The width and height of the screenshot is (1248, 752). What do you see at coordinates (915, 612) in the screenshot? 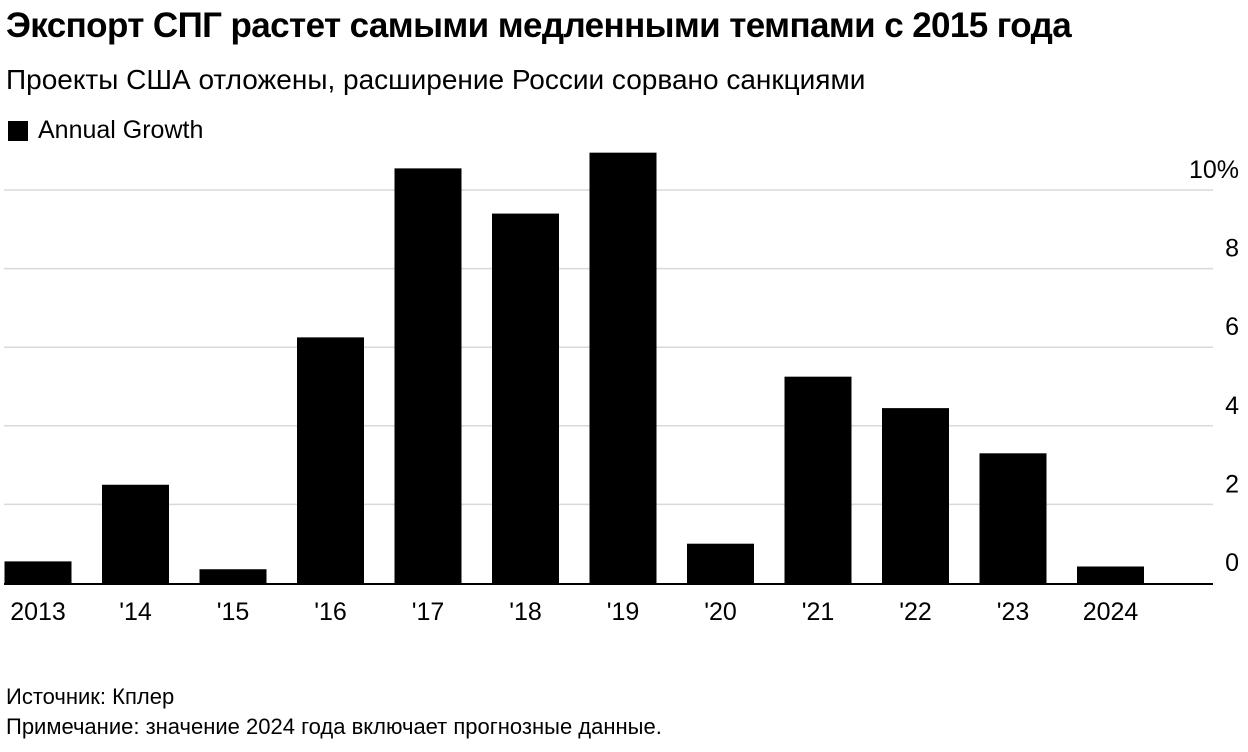
I see `x-tick-label: '22` at bounding box center [915, 612].